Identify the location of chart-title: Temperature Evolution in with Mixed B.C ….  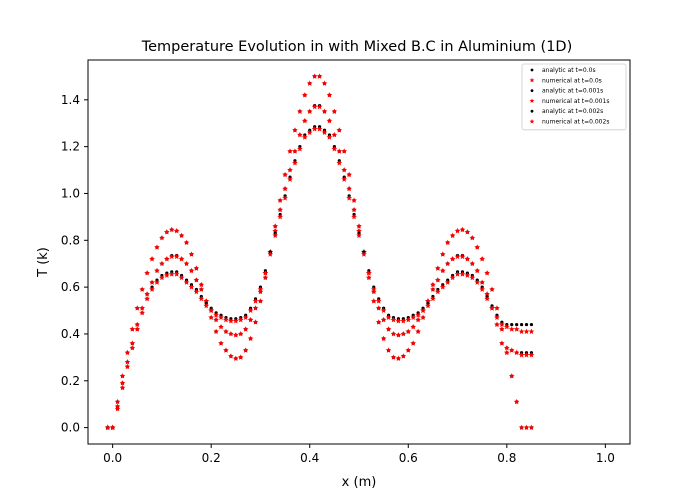
(357, 47).